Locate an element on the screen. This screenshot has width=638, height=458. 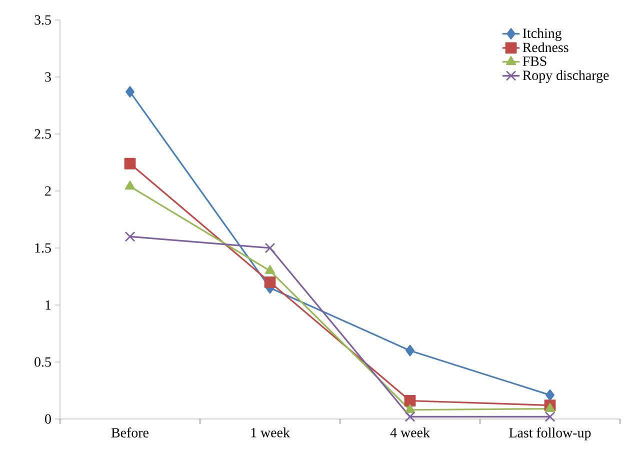
legend-label: Itching is located at coordinates (542, 34).